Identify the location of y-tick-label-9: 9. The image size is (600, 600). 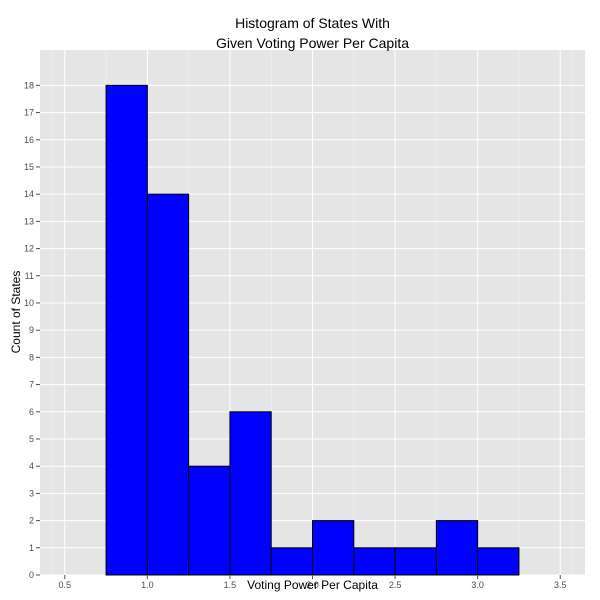
(31, 330).